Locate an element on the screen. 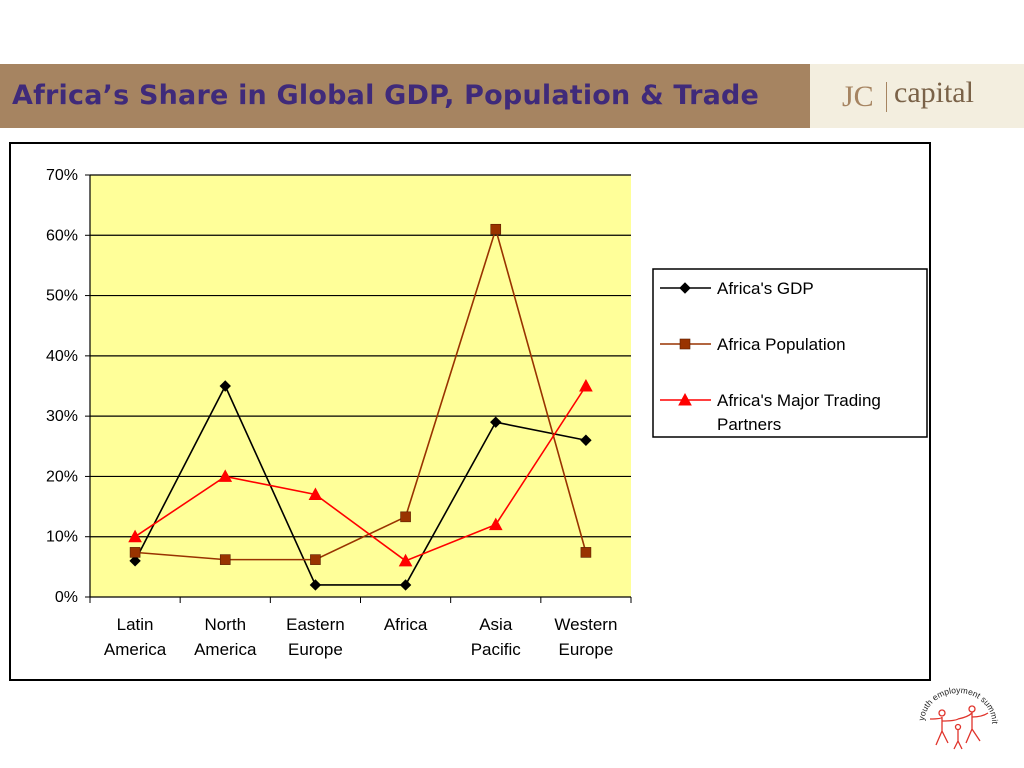 This screenshot has height=768, width=1024. y-tick-label: 60% is located at coordinates (62, 235).